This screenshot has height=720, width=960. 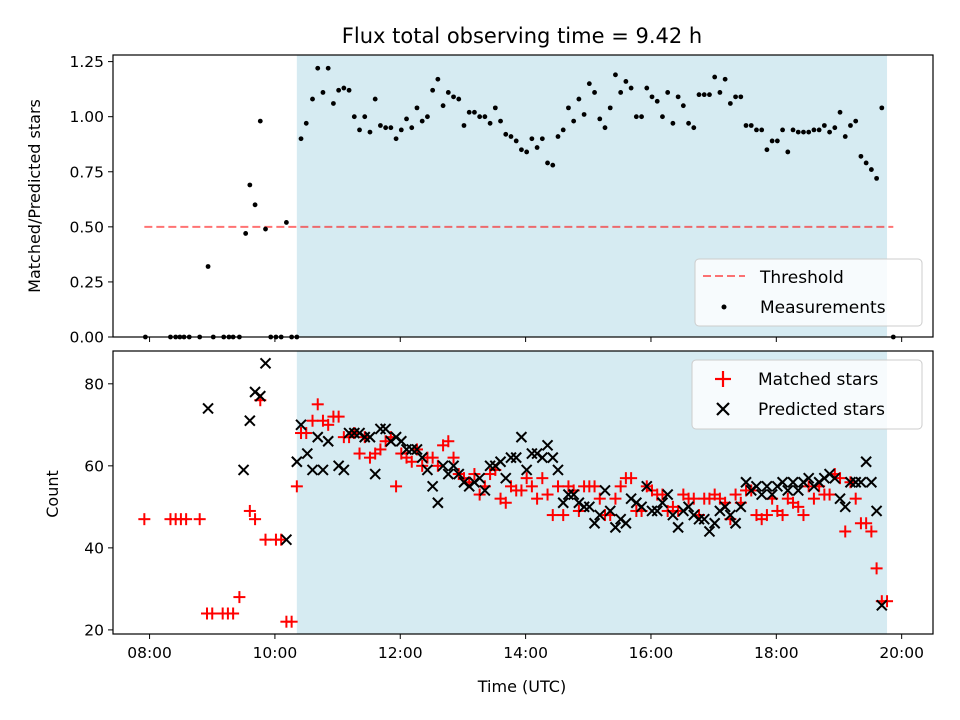 What do you see at coordinates (724, 307) in the screenshot?
I see `legend-measurements-swatch` at bounding box center [724, 307].